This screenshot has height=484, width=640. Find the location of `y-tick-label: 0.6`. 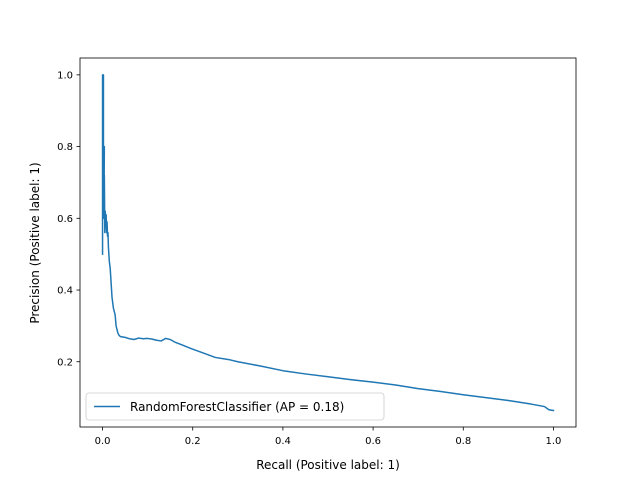

y-tick-label: 0.6 is located at coordinates (65, 219).